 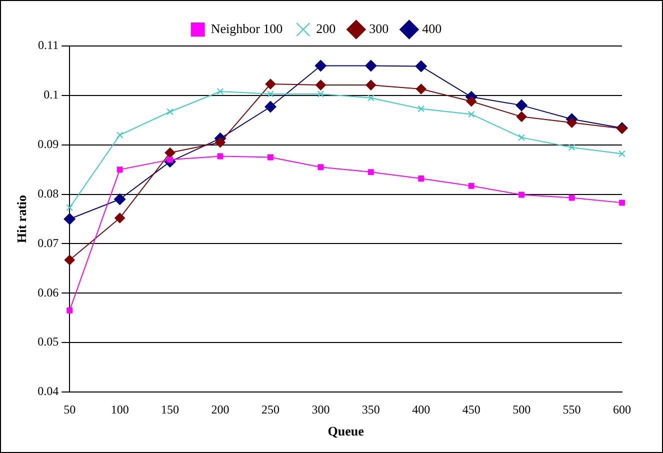 What do you see at coordinates (70, 409) in the screenshot?
I see `x-tick-label: 50` at bounding box center [70, 409].